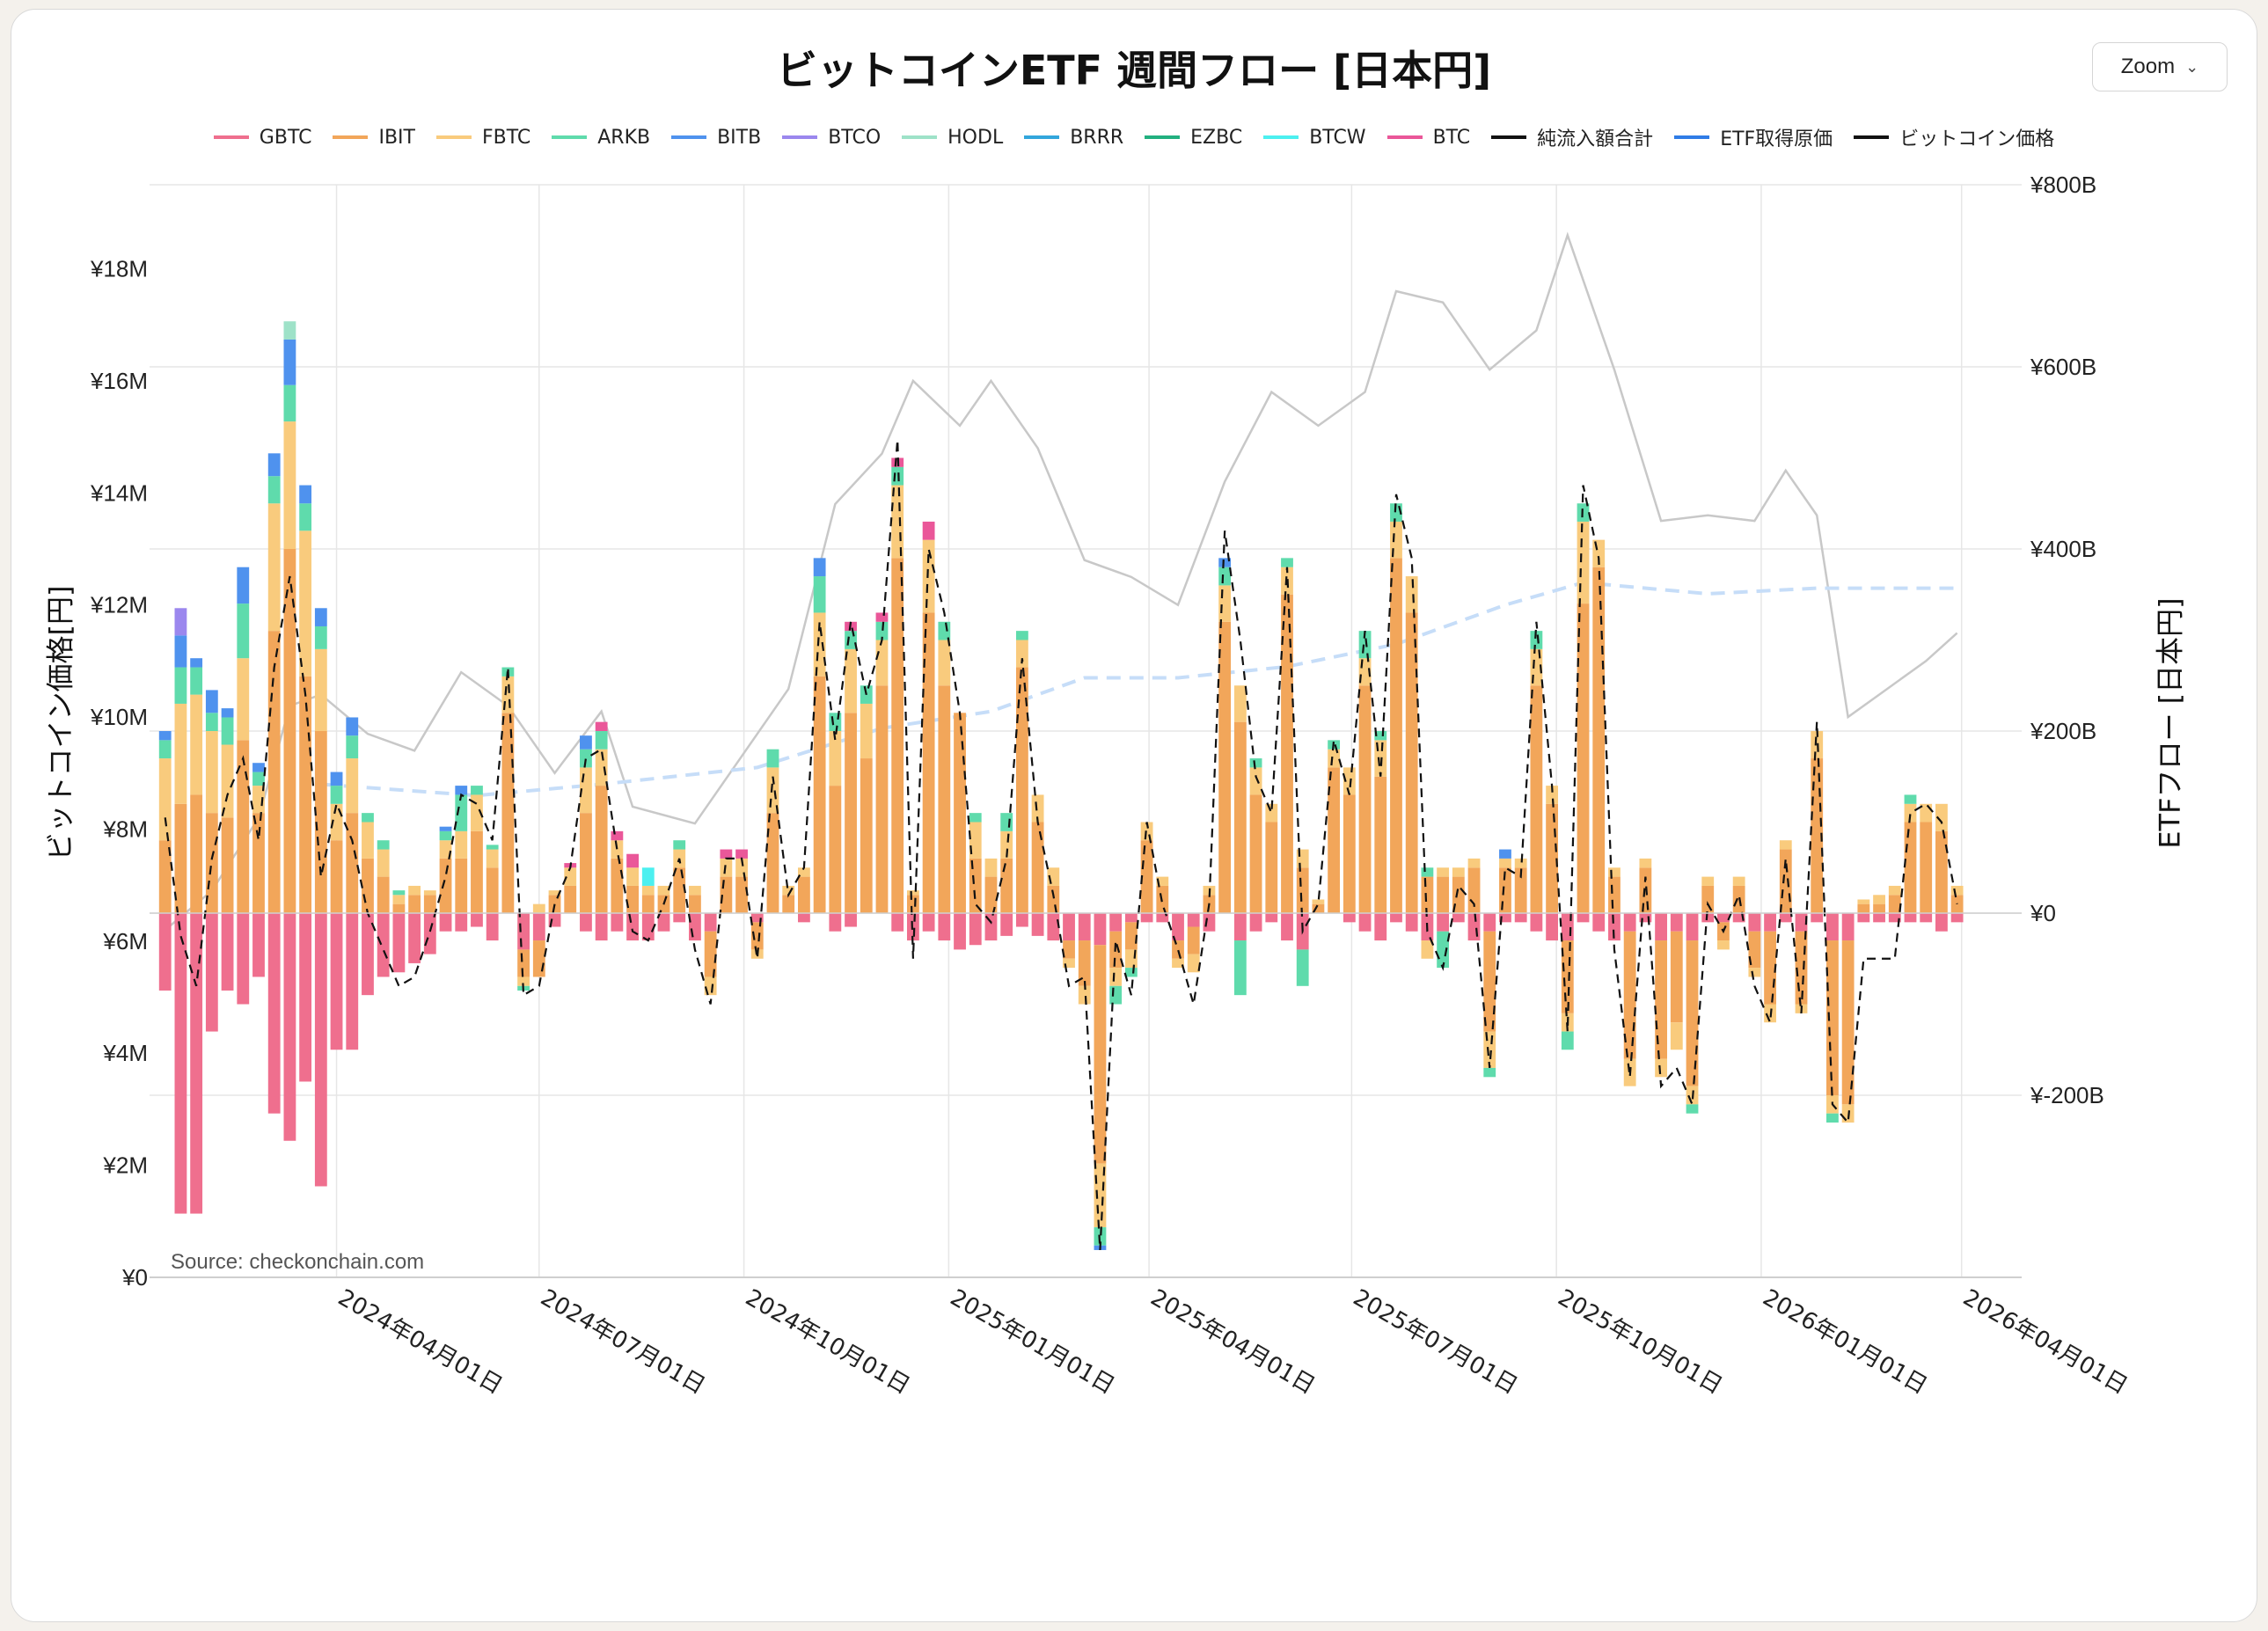 This screenshot has width=2268, height=1631. I want to click on legend-item-0: GBTC, so click(262, 137).